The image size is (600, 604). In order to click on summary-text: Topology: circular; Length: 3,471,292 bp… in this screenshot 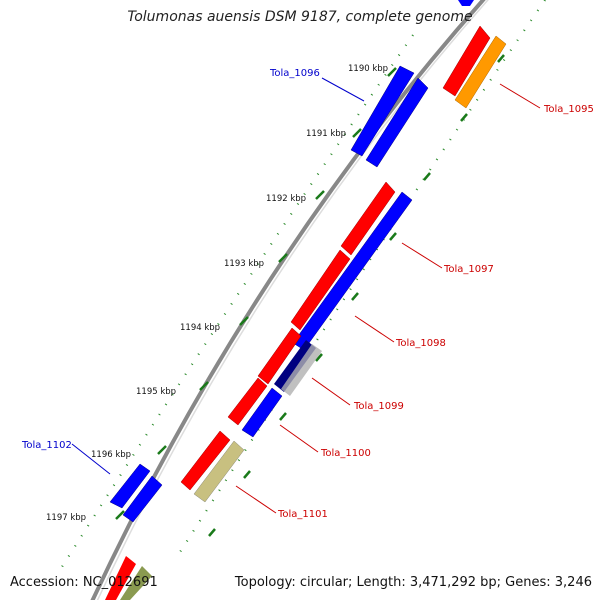, I will do `click(413, 582)`.